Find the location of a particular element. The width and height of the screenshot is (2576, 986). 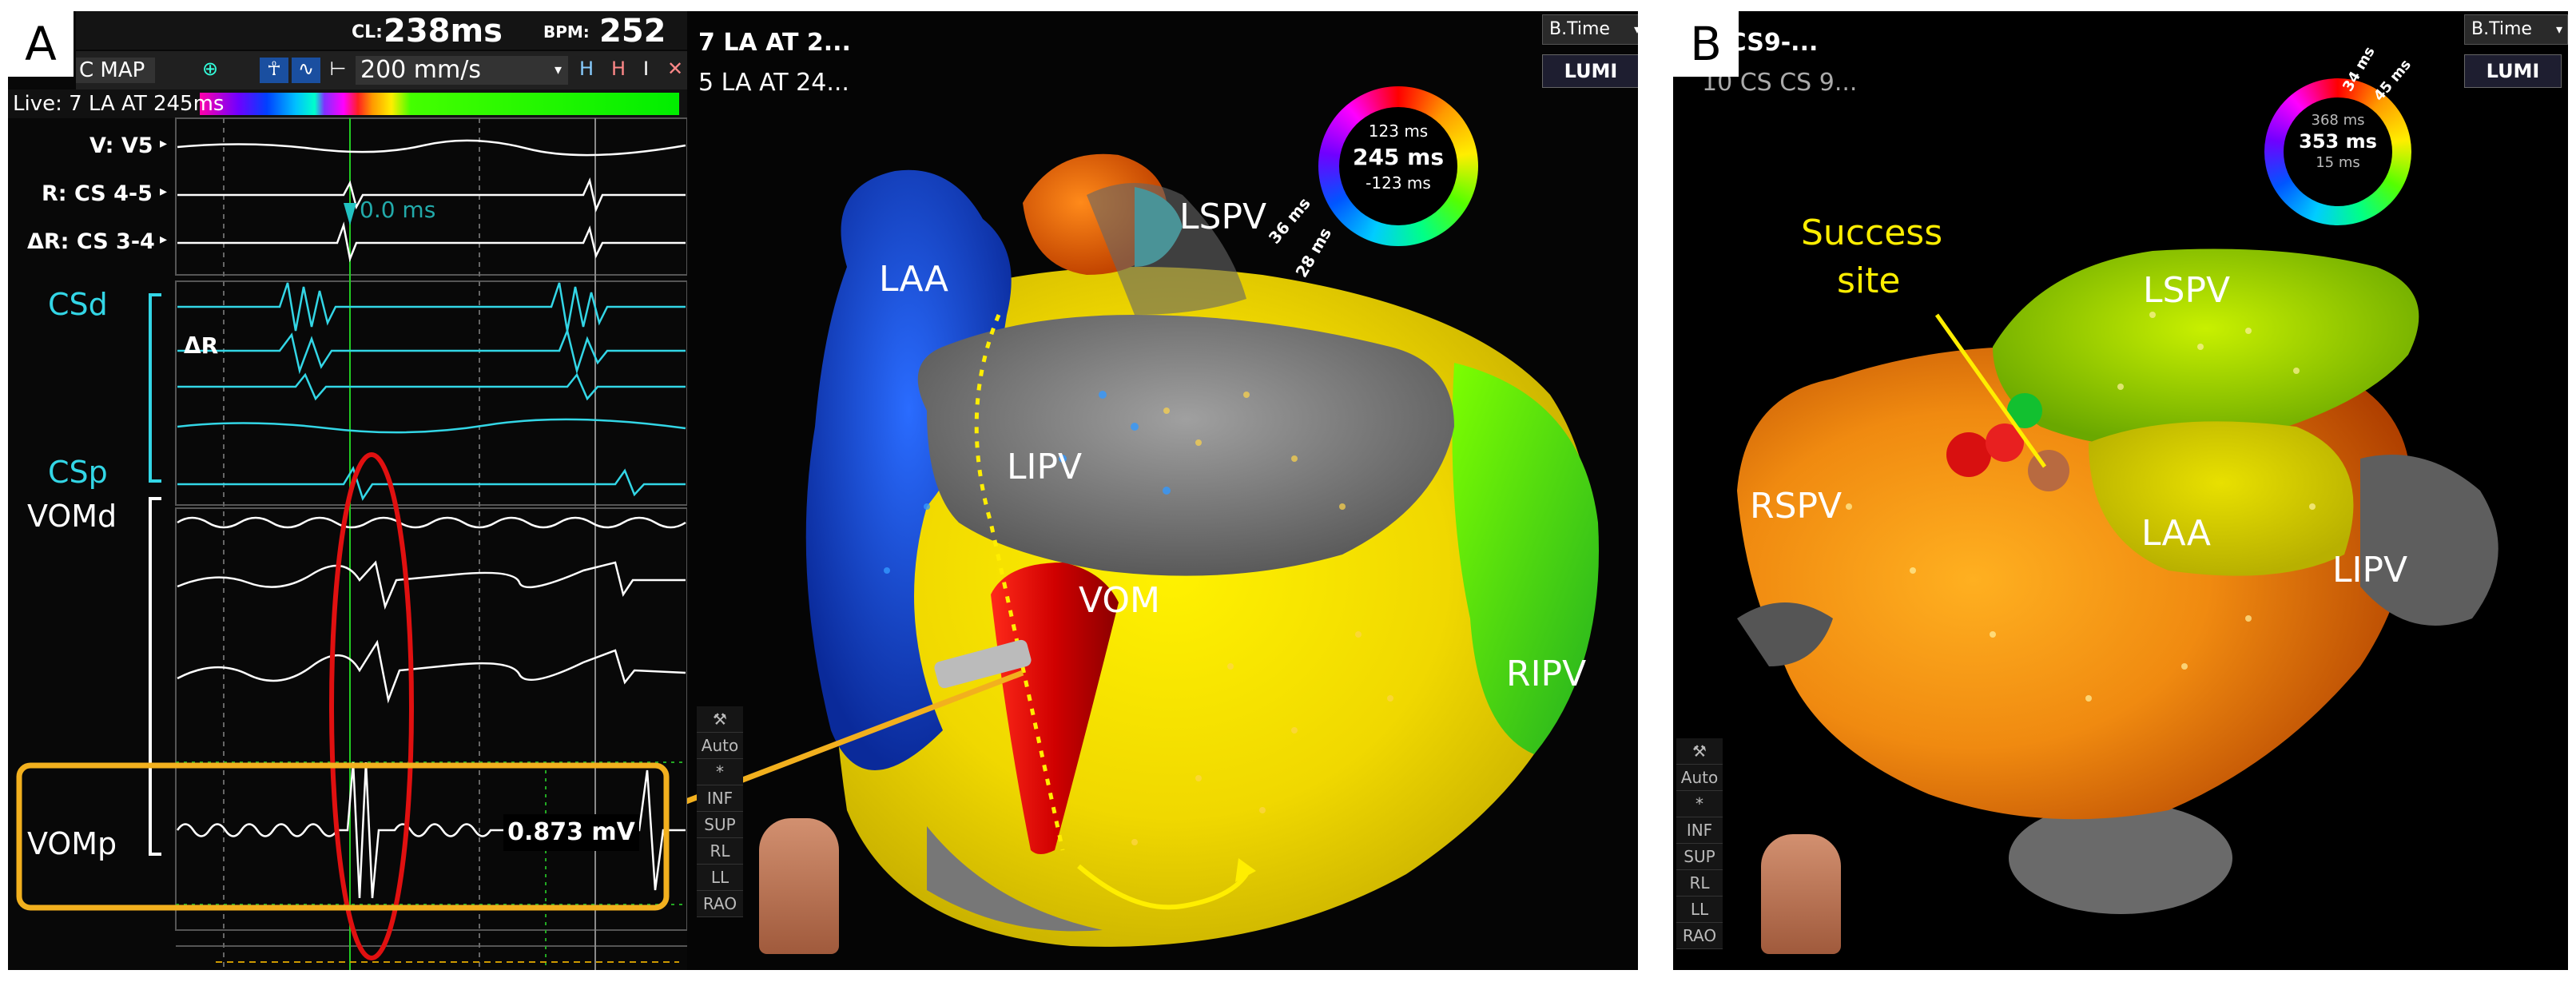

sweep-speed-select: 200 mm/s ▾ is located at coordinates (462, 70).